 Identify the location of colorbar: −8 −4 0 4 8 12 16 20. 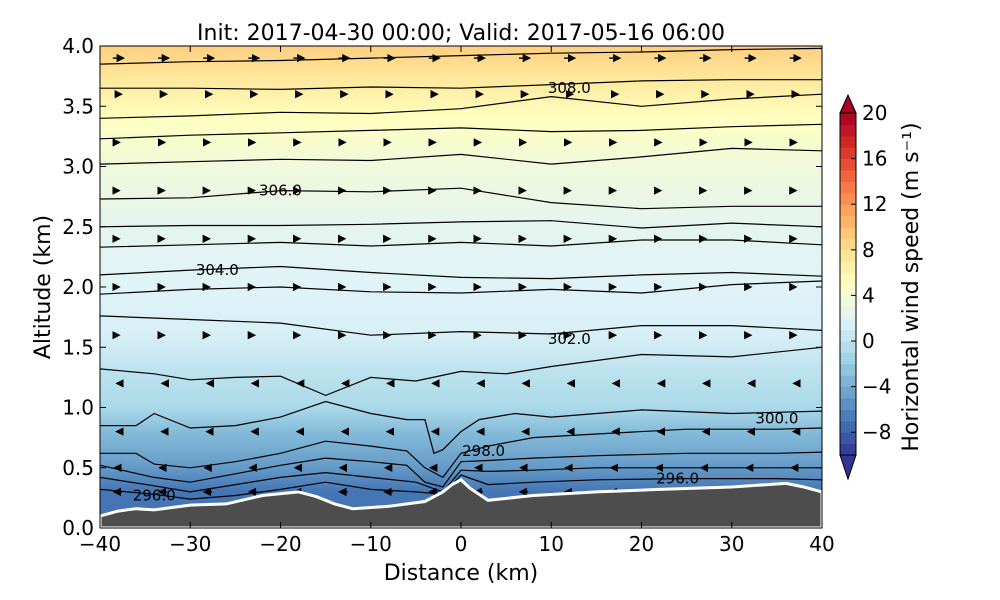
(865, 287).